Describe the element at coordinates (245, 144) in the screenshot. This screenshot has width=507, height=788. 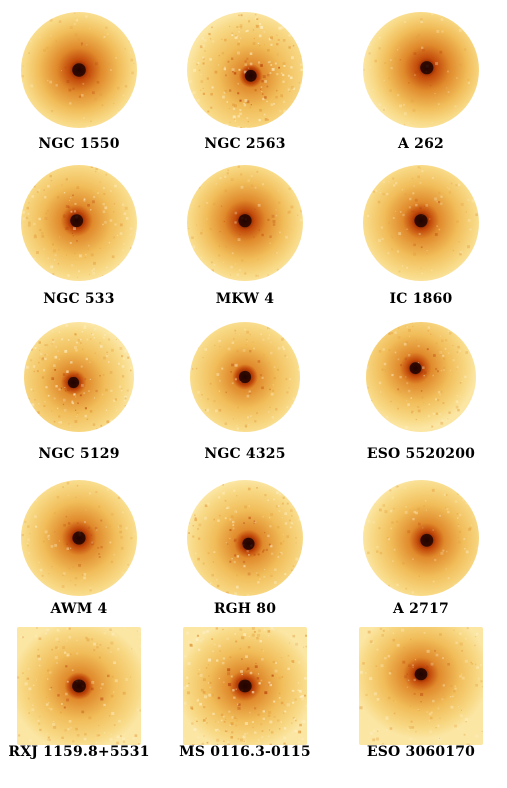
I see `cluster-label: NGC 2563` at that location.